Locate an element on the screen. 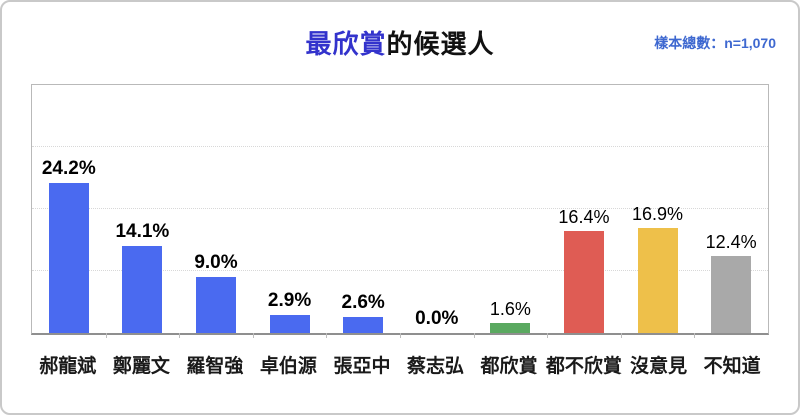 The height and width of the screenshot is (415, 800). bar-column: 14.1% is located at coordinates (143, 209).